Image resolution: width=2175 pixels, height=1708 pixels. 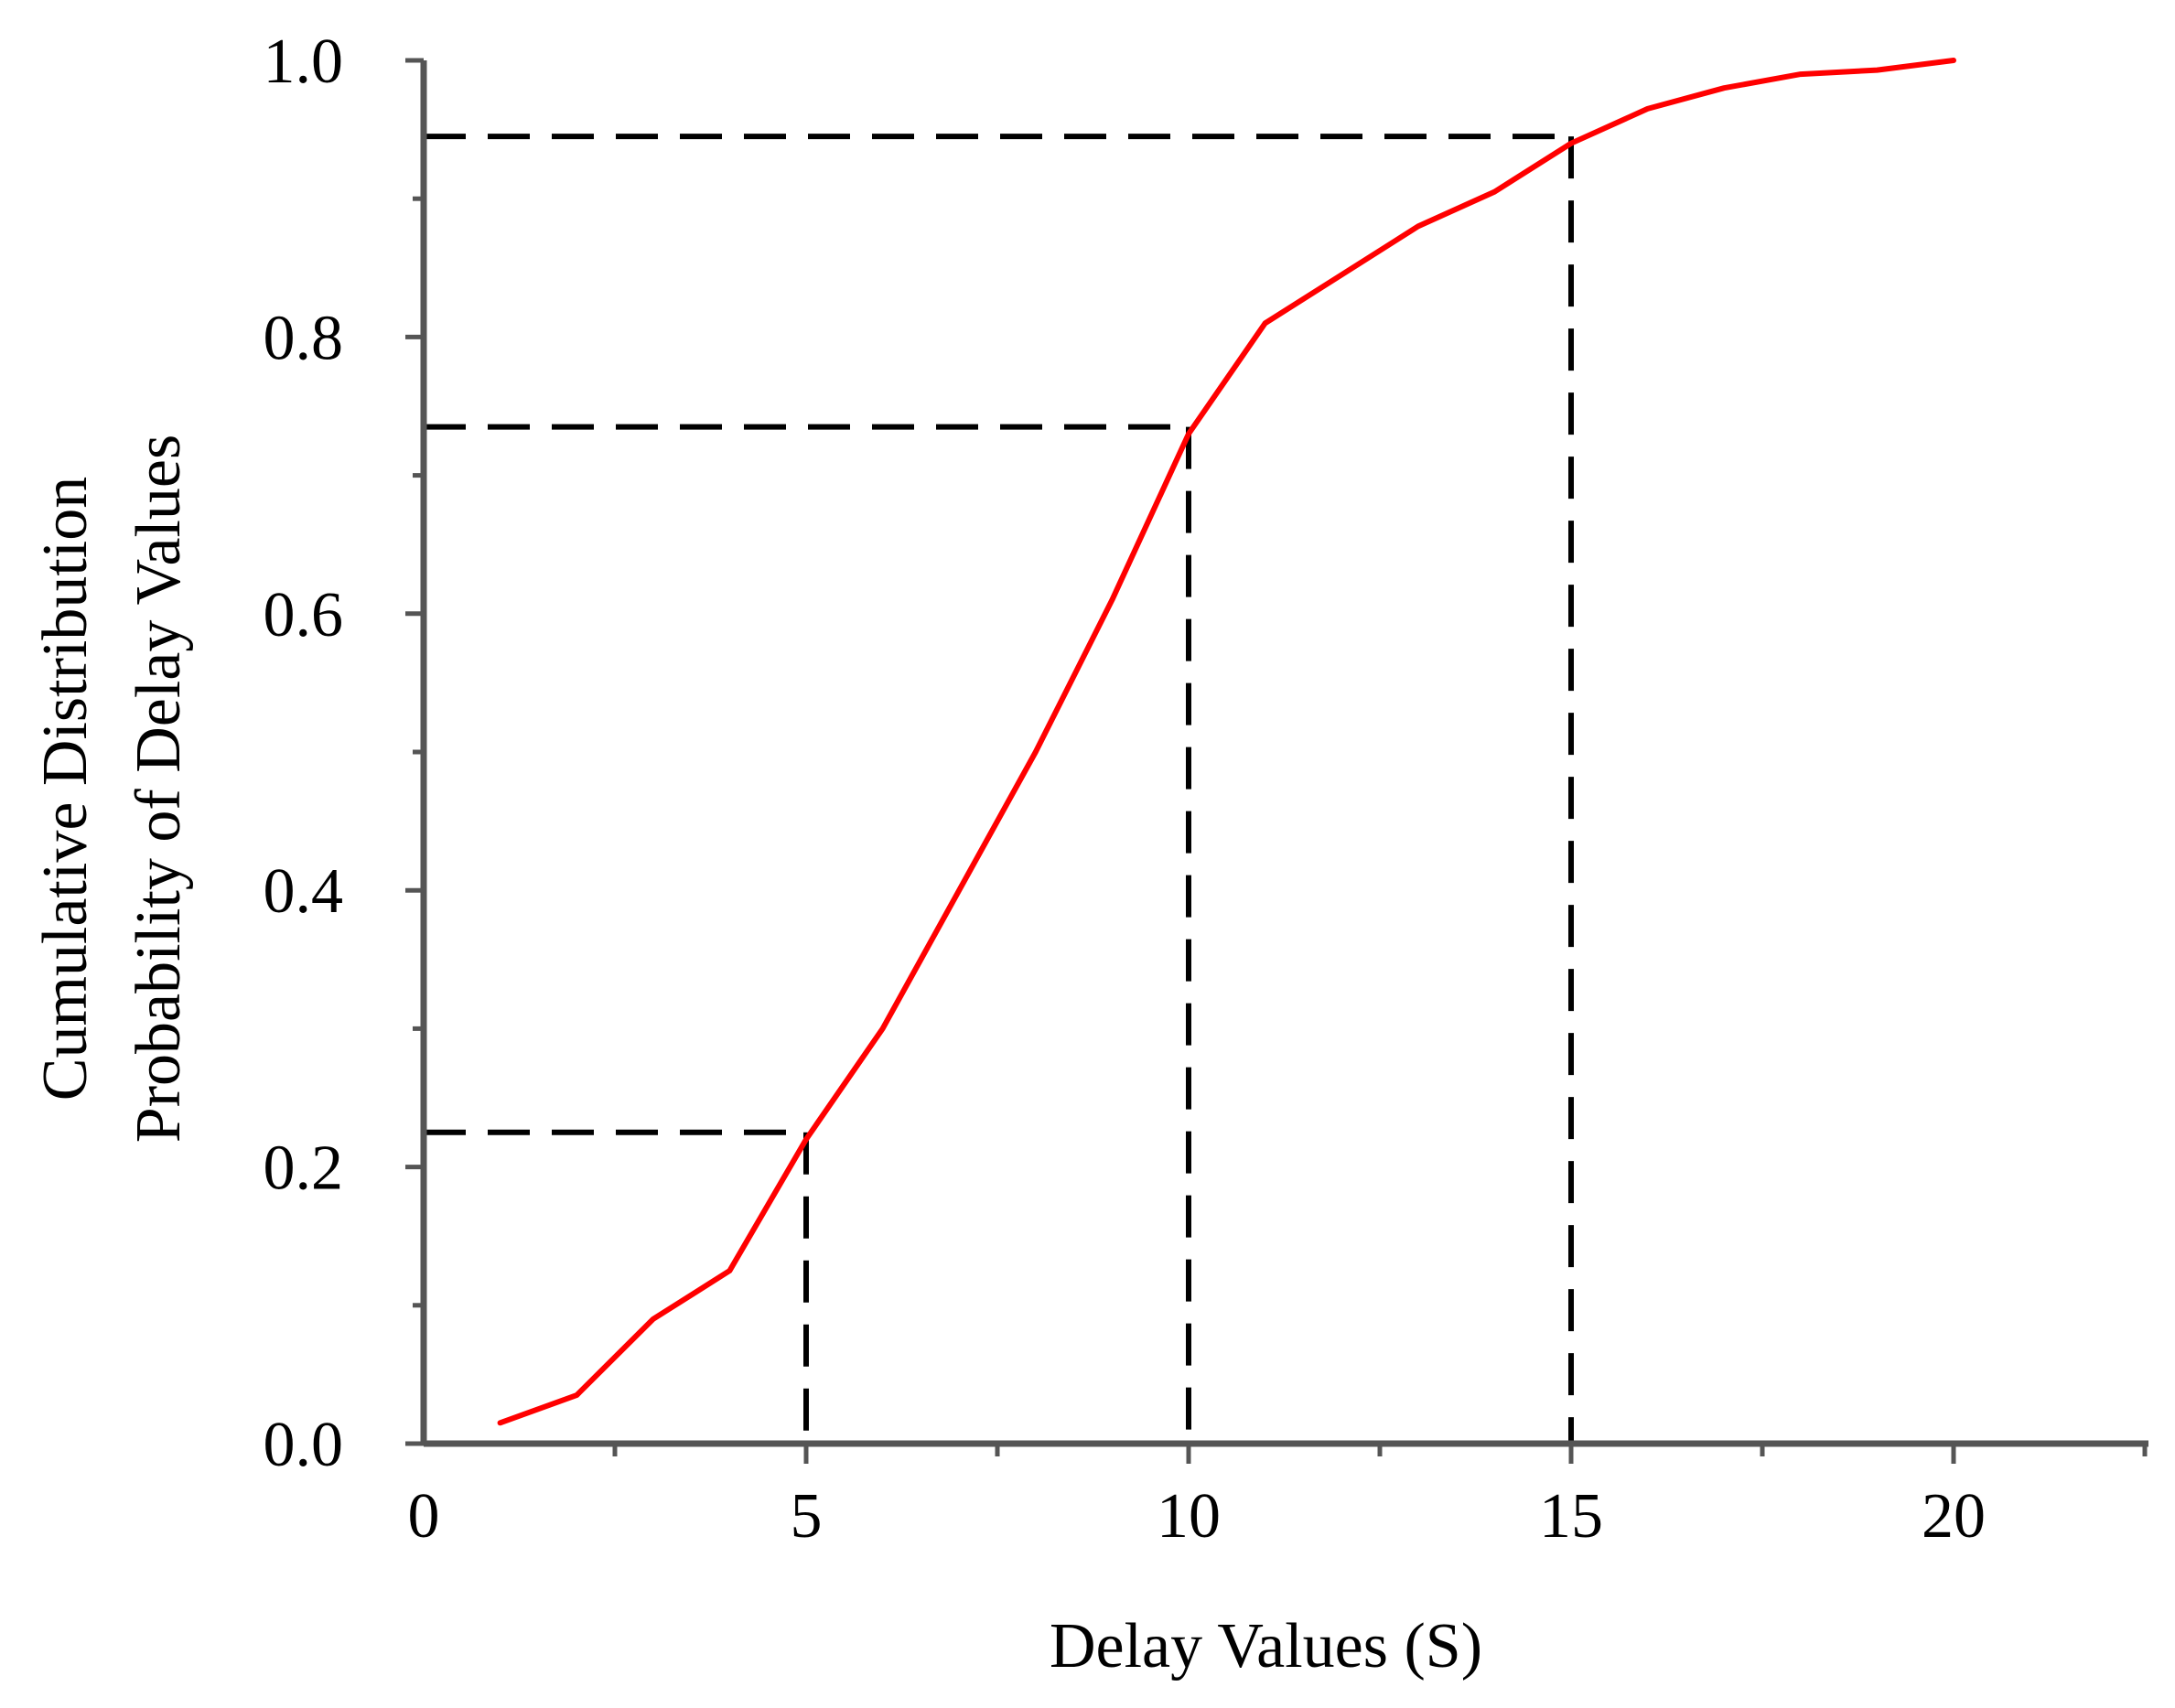 I want to click on x-tick-label: 5, so click(x=807, y=1516).